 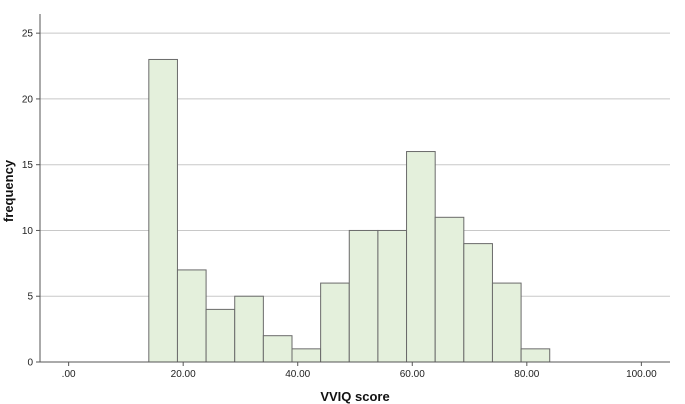 What do you see at coordinates (641, 374) in the screenshot?
I see `x-tick-label: 100.00` at bounding box center [641, 374].